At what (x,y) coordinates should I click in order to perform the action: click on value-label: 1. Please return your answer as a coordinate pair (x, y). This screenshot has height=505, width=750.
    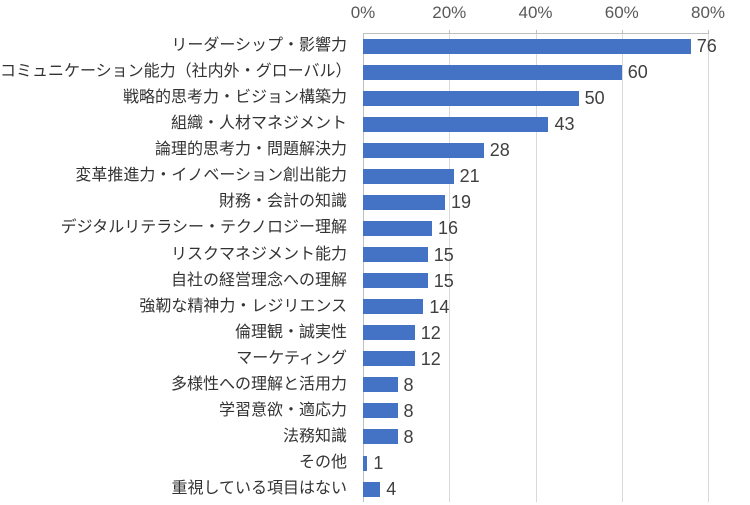
    Looking at the image, I should click on (378, 463).